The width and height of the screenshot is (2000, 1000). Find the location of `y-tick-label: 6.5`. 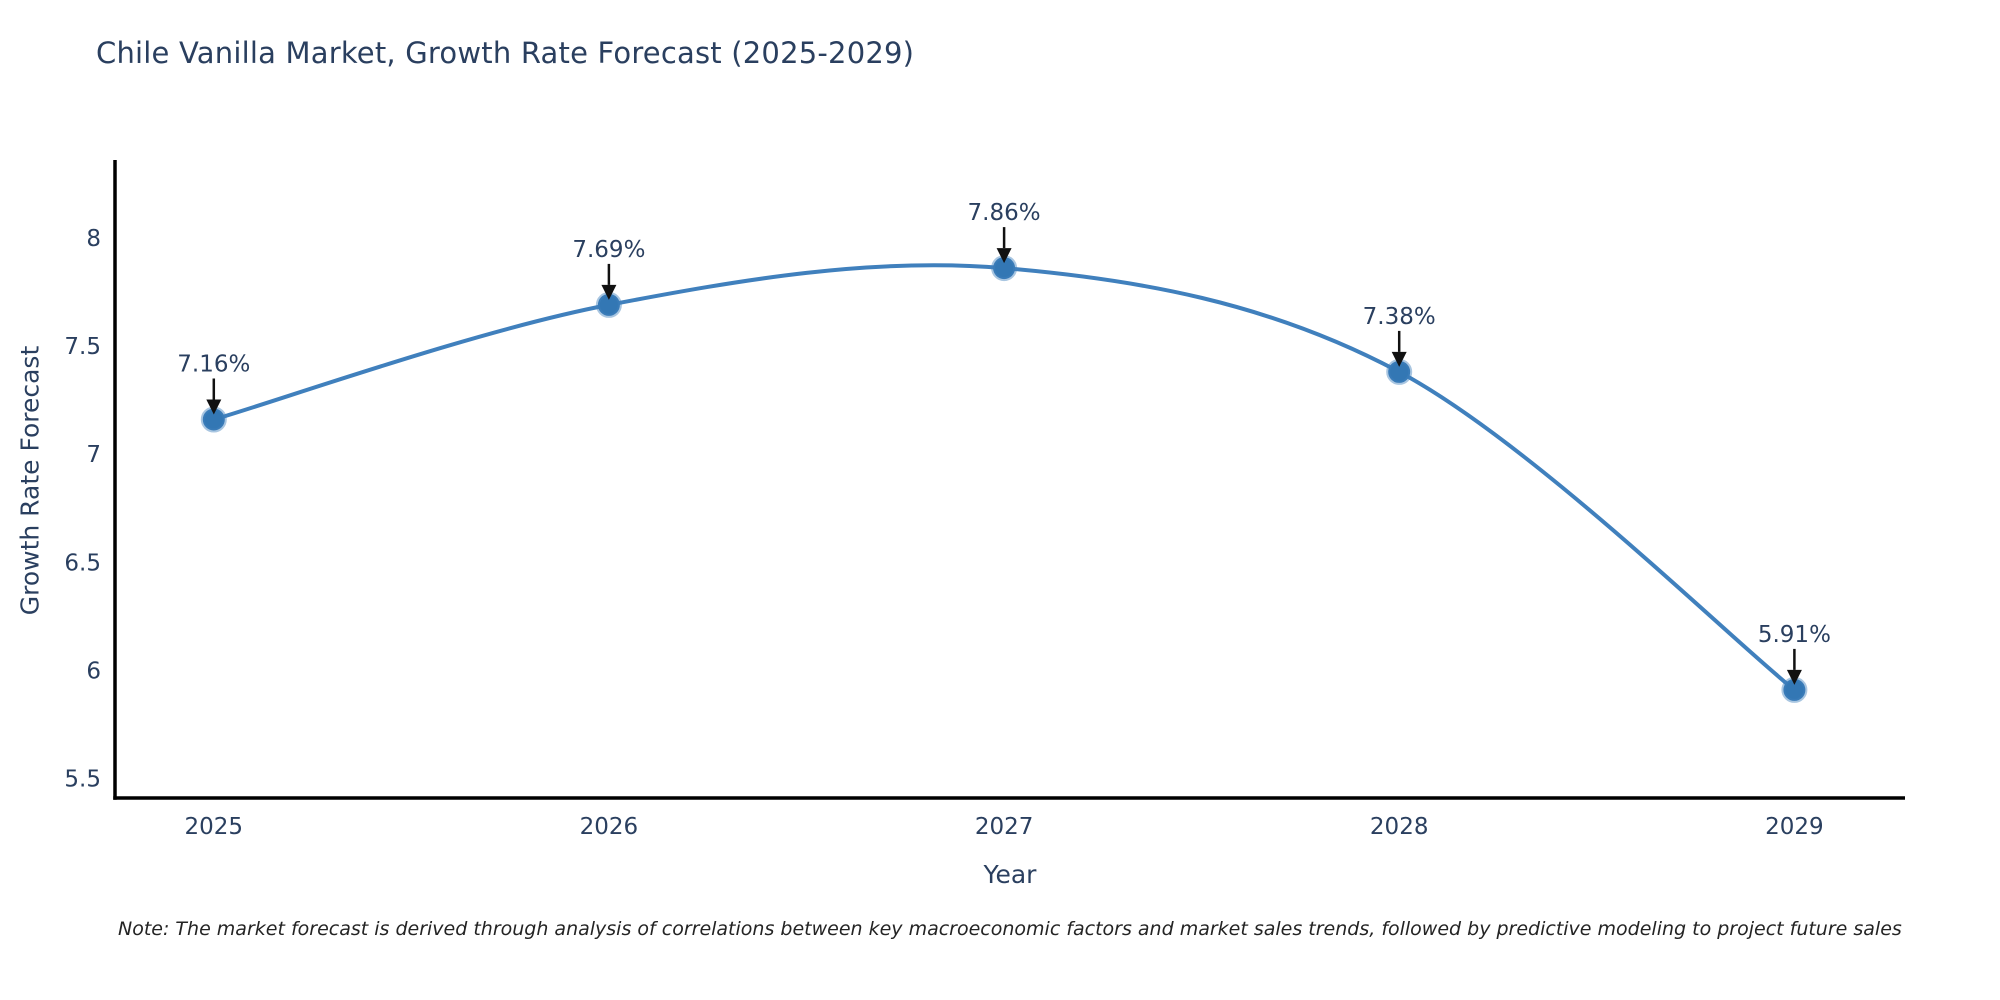

y-tick-label: 6.5 is located at coordinates (82, 563).